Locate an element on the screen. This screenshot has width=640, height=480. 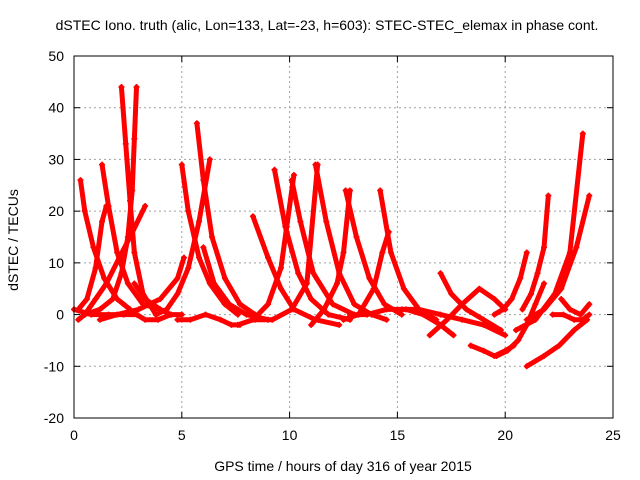
y-tick-label: 40 is located at coordinates (56, 108).